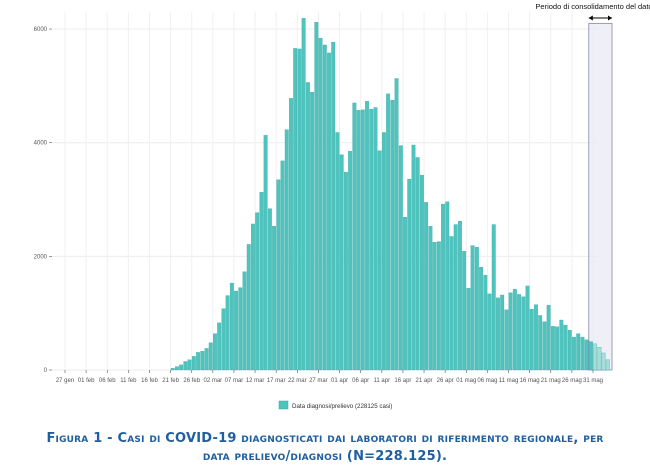 The height and width of the screenshot is (472, 650). What do you see at coordinates (509, 381) in the screenshot?
I see `x-tick-label: 11 mag` at bounding box center [509, 381].